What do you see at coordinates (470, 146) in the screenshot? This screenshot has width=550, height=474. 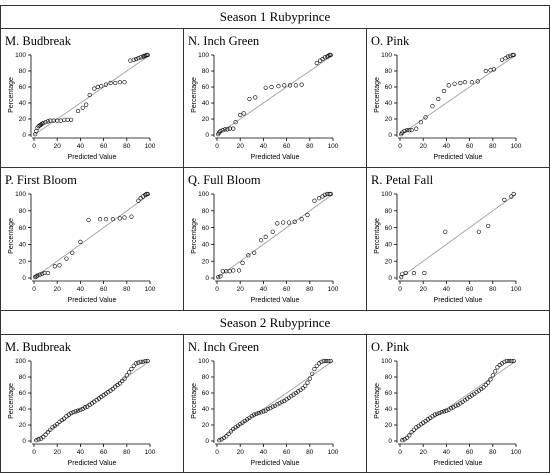 I see `x-tick-label: 60` at bounding box center [470, 146].